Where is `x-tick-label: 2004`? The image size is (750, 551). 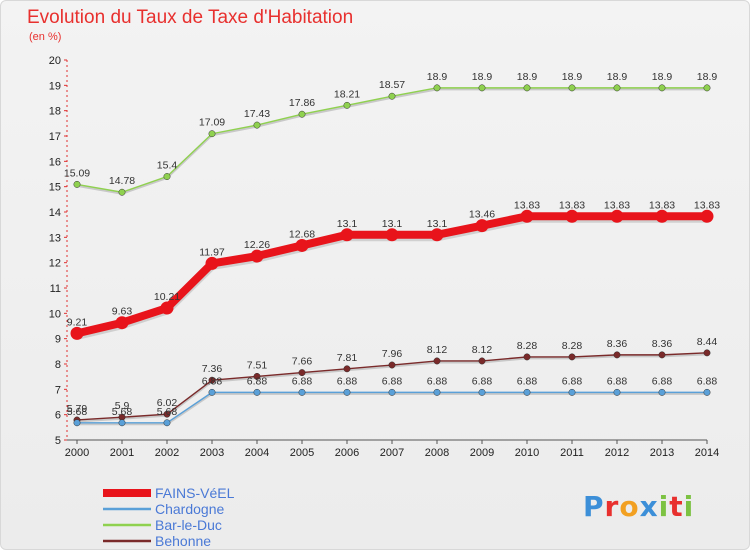 x-tick-label: 2004 is located at coordinates (257, 453).